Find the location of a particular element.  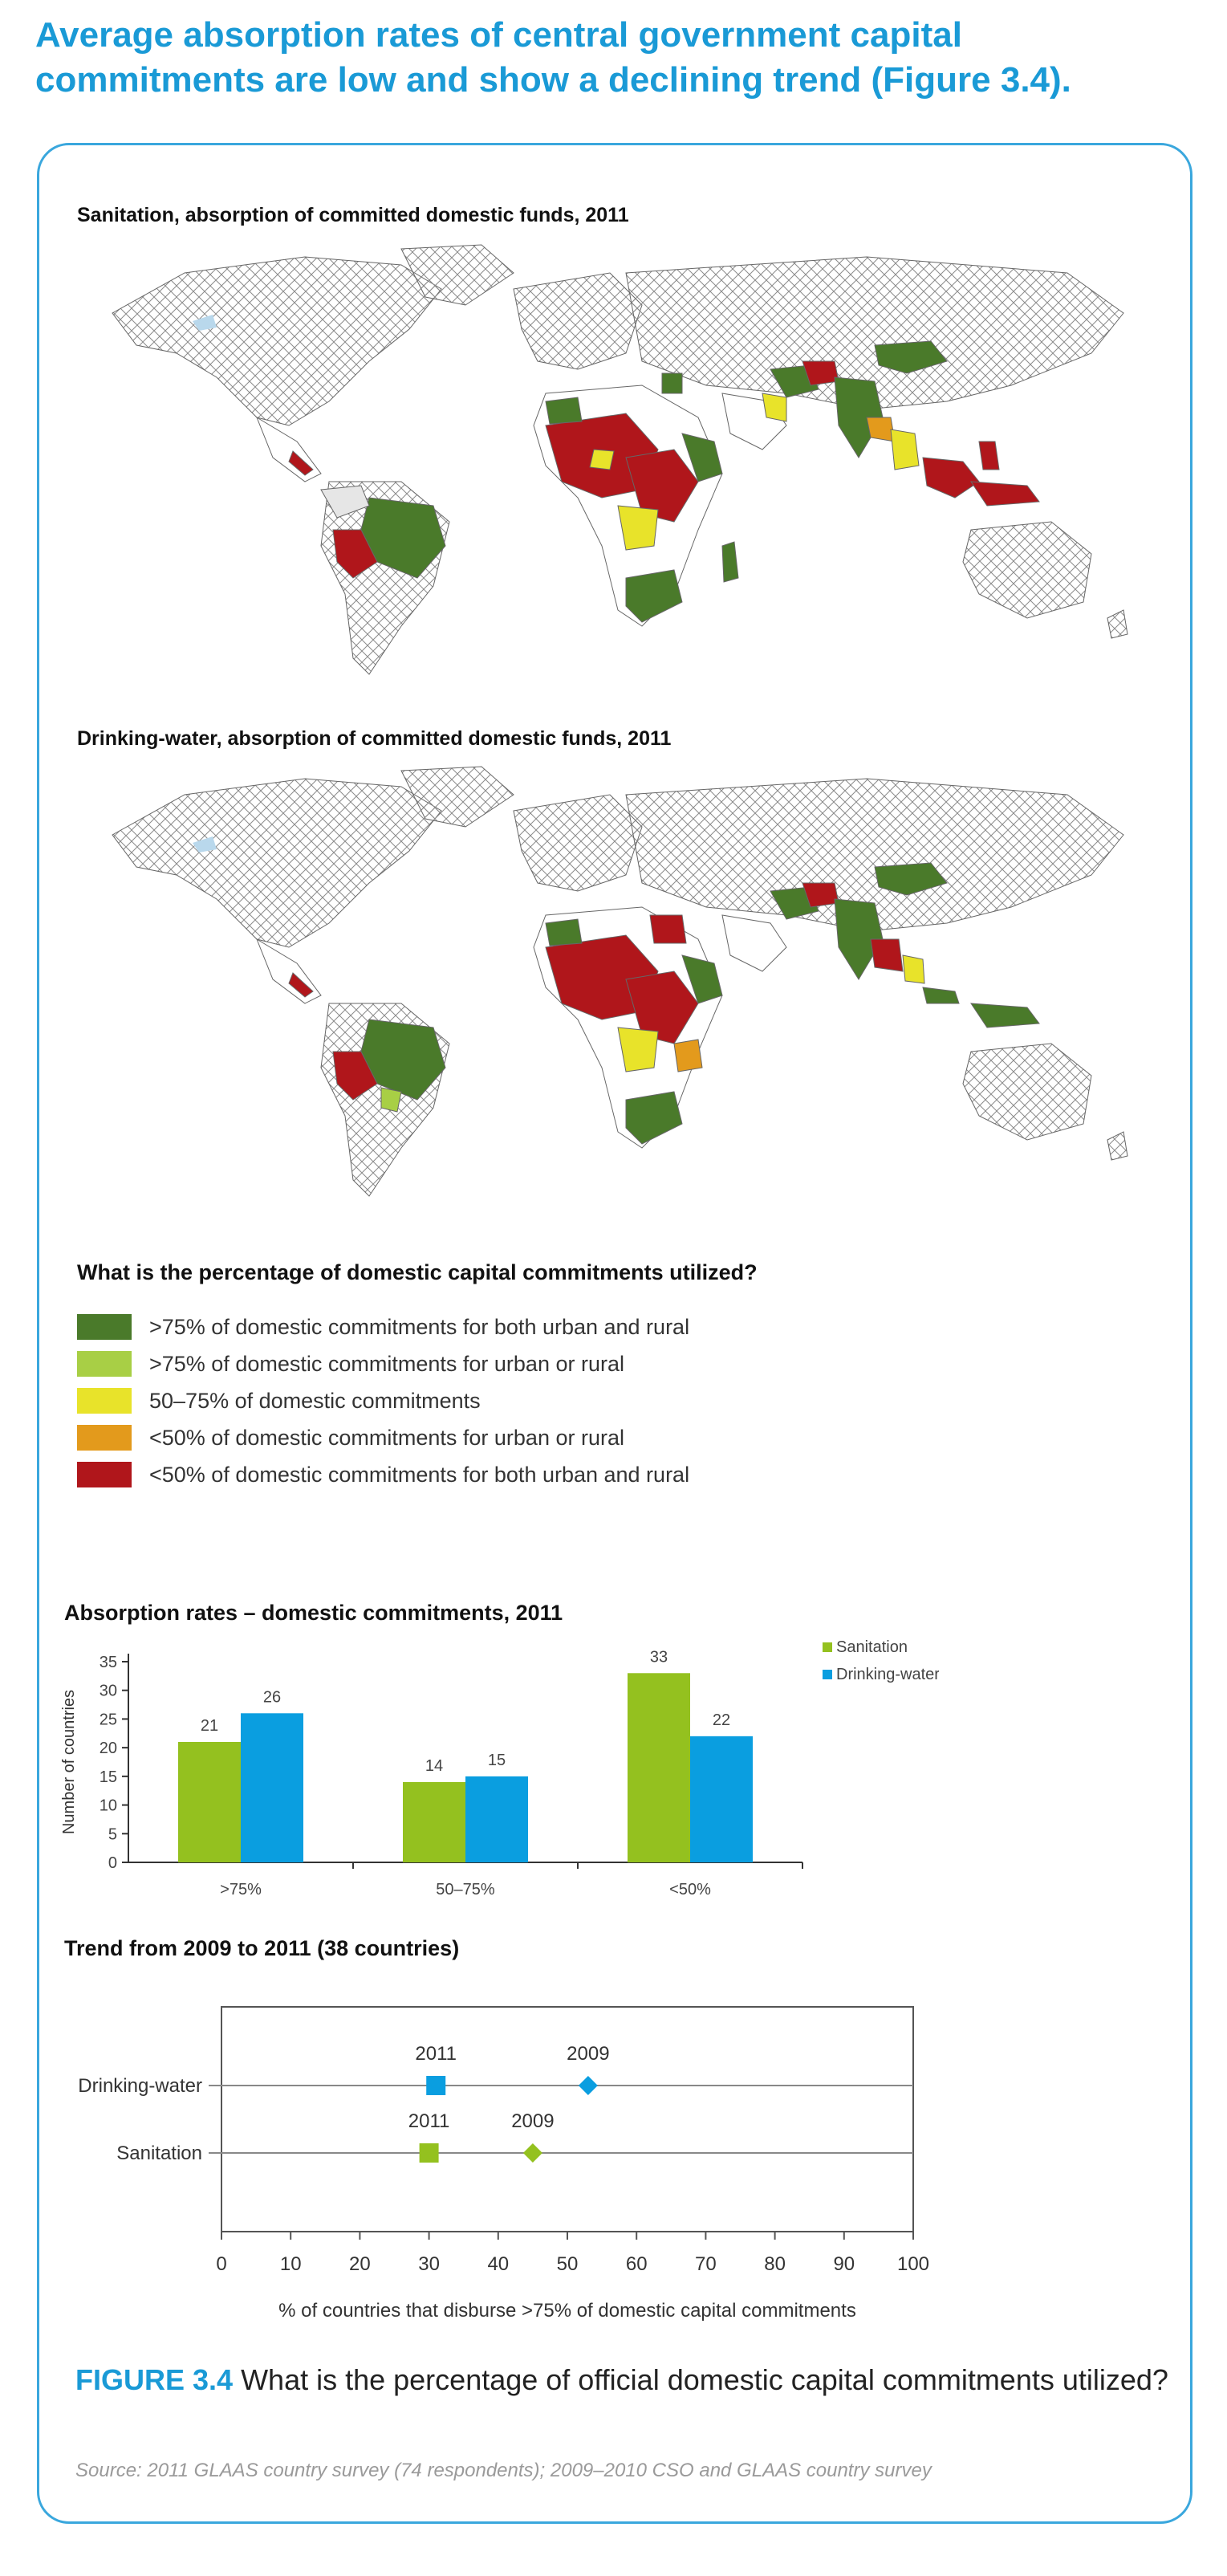

bar-value-label: 33 is located at coordinates (659, 1657).